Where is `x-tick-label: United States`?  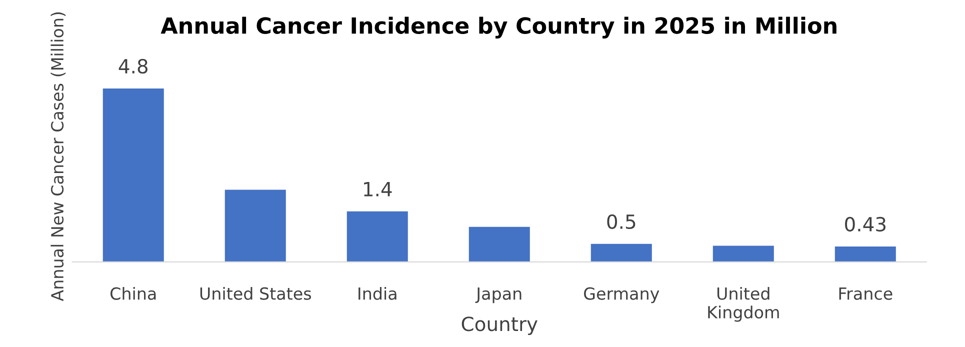 x-tick-label: United States is located at coordinates (255, 293).